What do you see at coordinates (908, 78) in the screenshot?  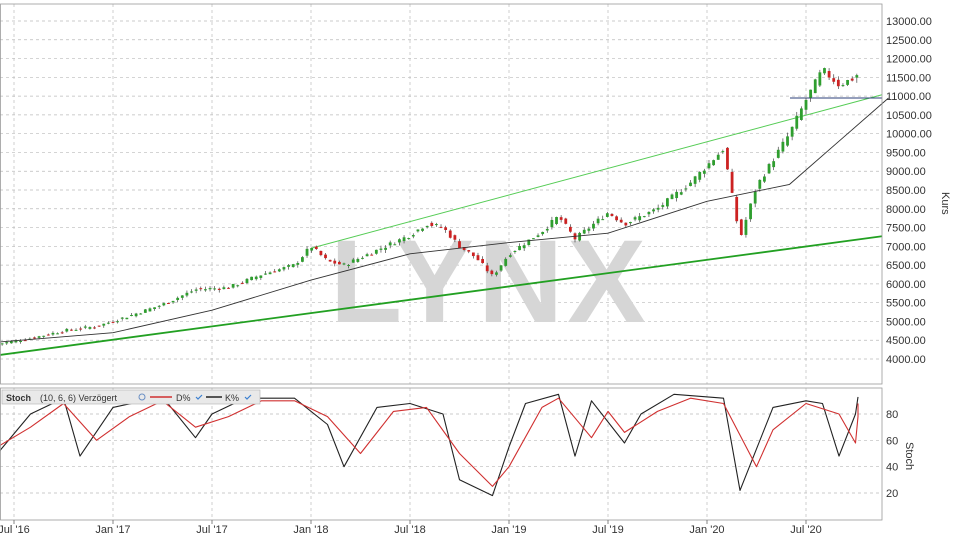 I see `price-tick-label: 11500.00` at bounding box center [908, 78].